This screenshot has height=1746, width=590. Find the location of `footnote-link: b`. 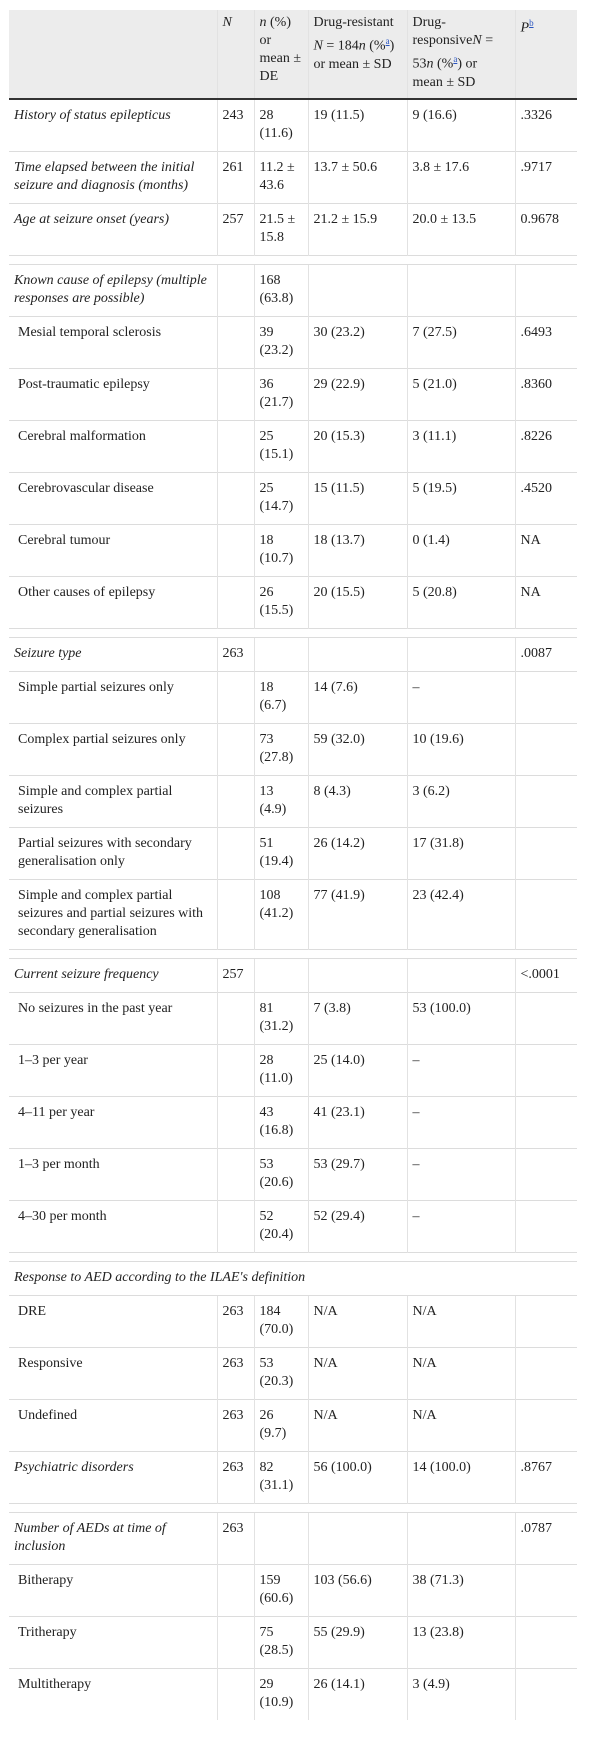

footnote-link: b is located at coordinates (531, 23).